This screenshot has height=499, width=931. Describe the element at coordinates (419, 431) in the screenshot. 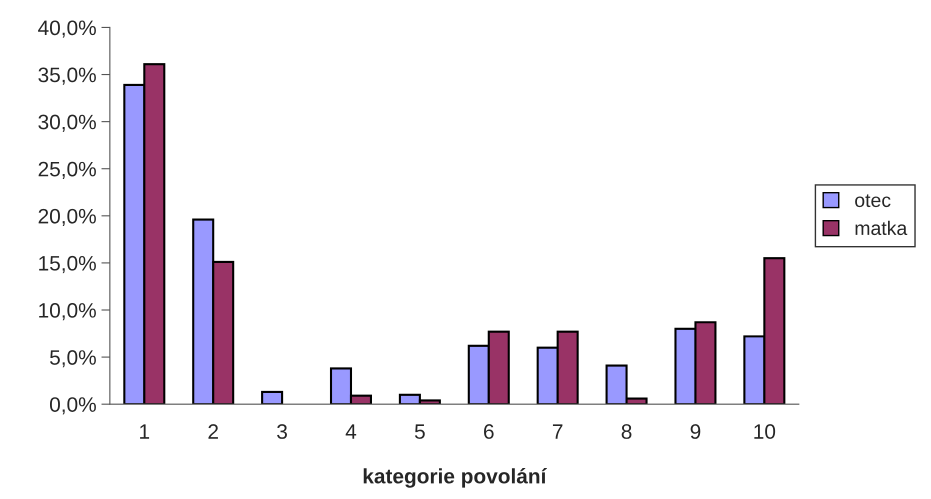

I see `x-tick-label: 5` at that location.